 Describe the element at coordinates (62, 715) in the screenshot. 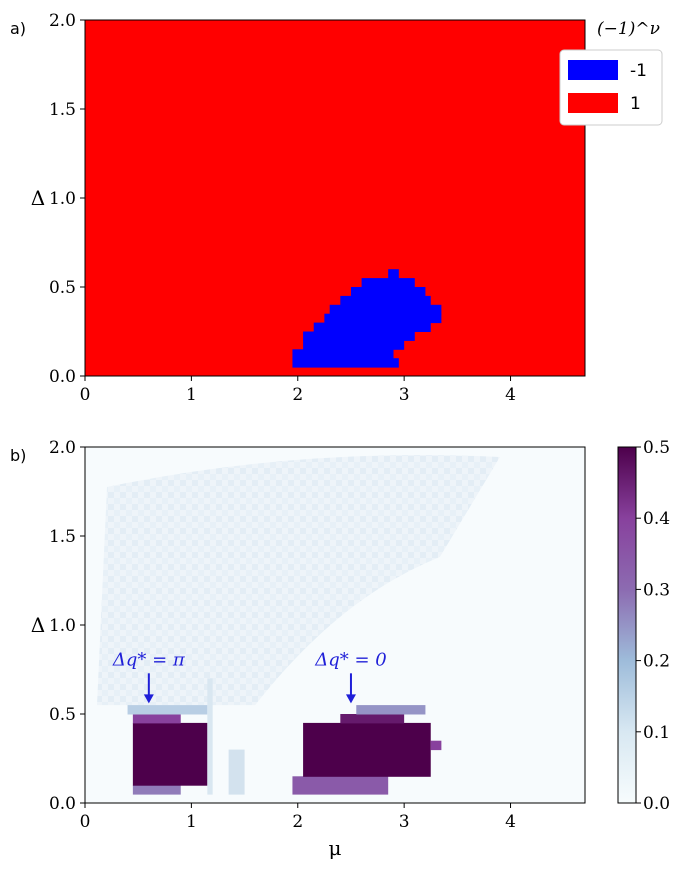

I see `panel-b-y-tick-label: 0.5` at that location.